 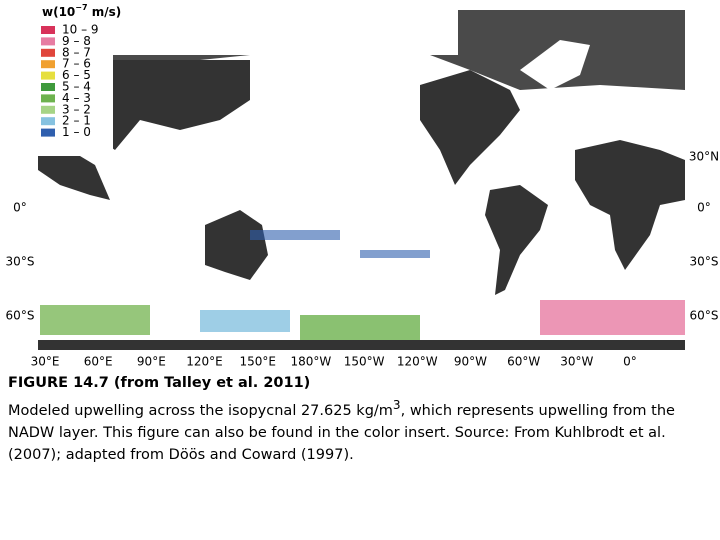 I want to click on legend-label: 5 – 4, so click(x=76, y=87).